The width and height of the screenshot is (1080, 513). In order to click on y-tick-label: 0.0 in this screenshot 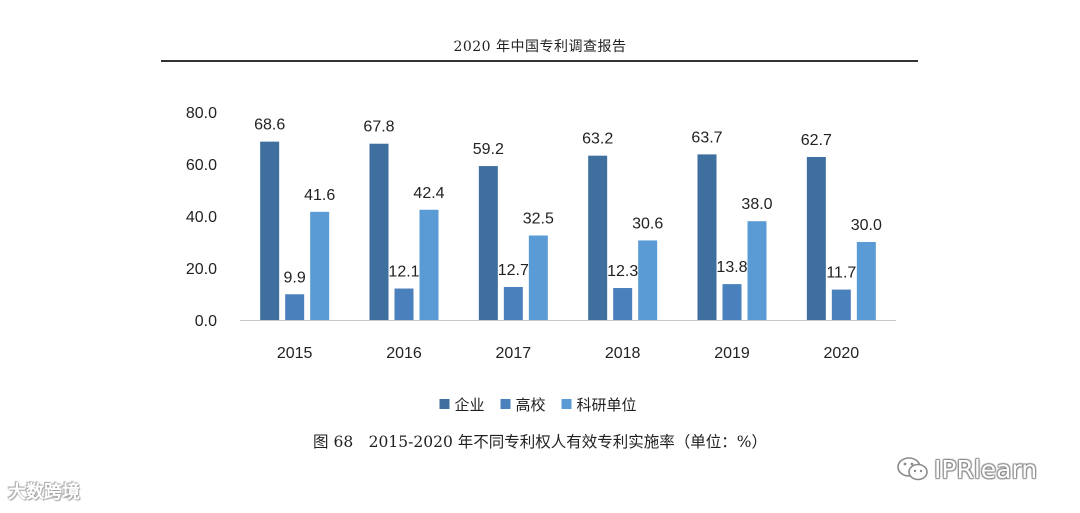, I will do `click(206, 321)`.